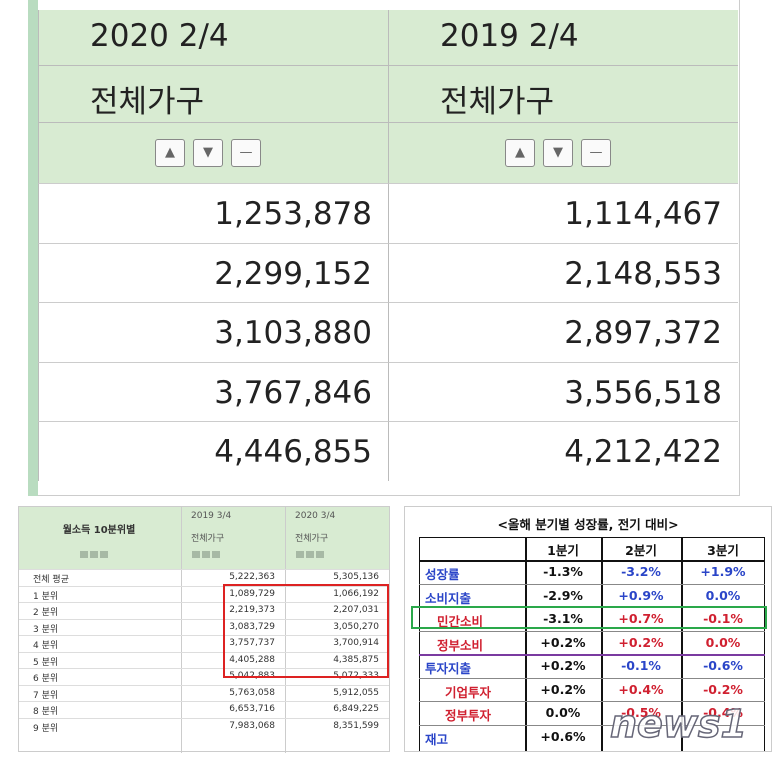  Describe the element at coordinates (159, 36) in the screenshot. I see `period-header: 2020 2/4` at that location.